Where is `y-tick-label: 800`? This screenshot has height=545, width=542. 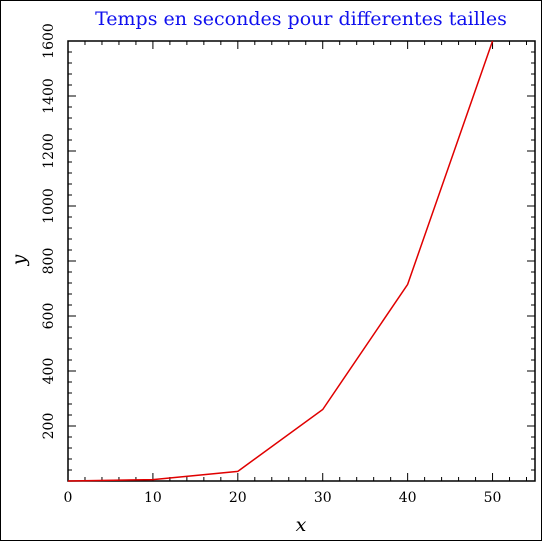
y-tick-label: 800 is located at coordinates (49, 261).